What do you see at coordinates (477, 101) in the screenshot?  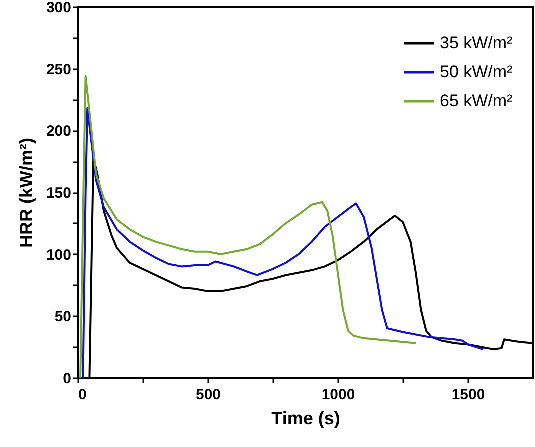 I see `legend-label: 65 kW/m²` at bounding box center [477, 101].